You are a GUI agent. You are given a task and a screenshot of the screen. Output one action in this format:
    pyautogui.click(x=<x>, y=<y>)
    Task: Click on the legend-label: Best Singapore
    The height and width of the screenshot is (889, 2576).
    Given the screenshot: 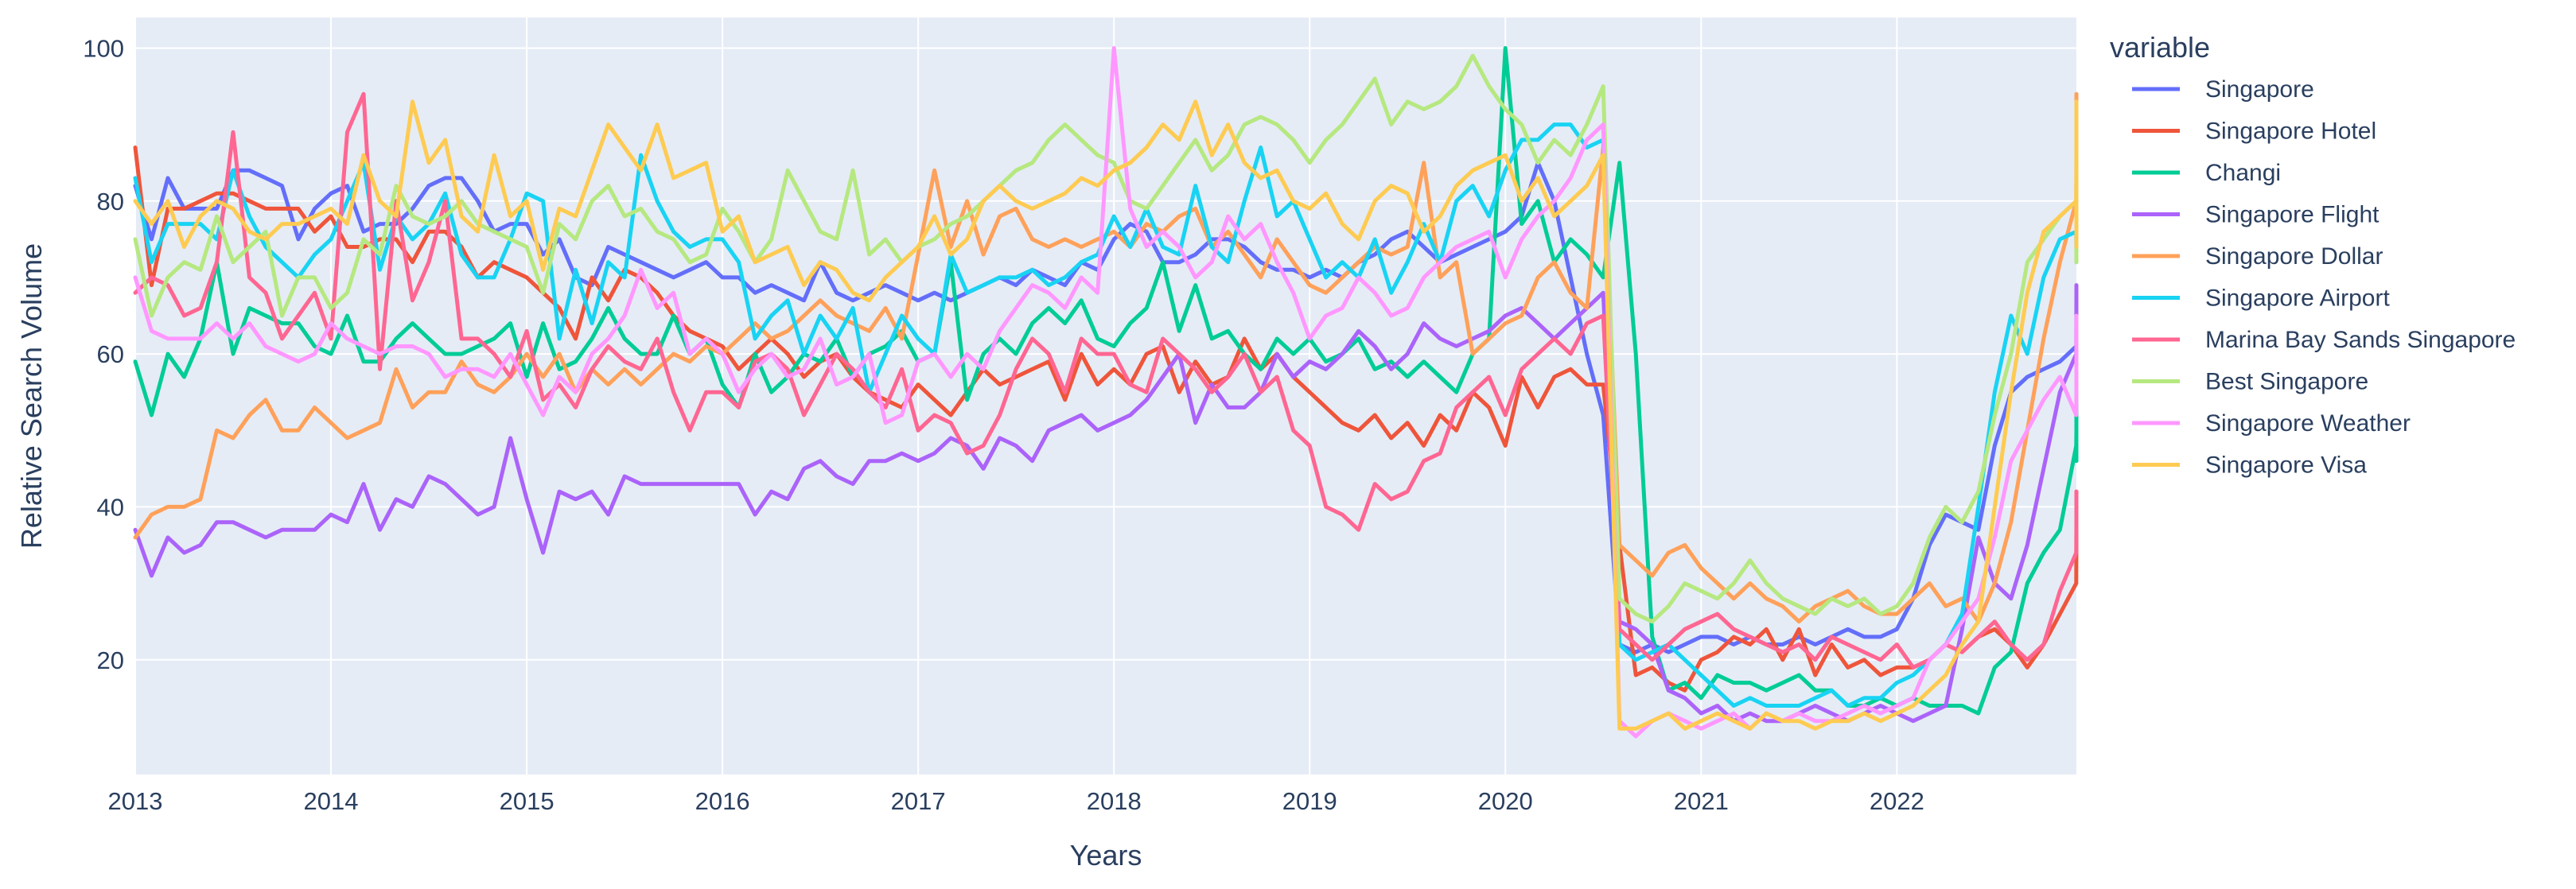 What is the action you would take?
    pyautogui.click(x=2287, y=382)
    